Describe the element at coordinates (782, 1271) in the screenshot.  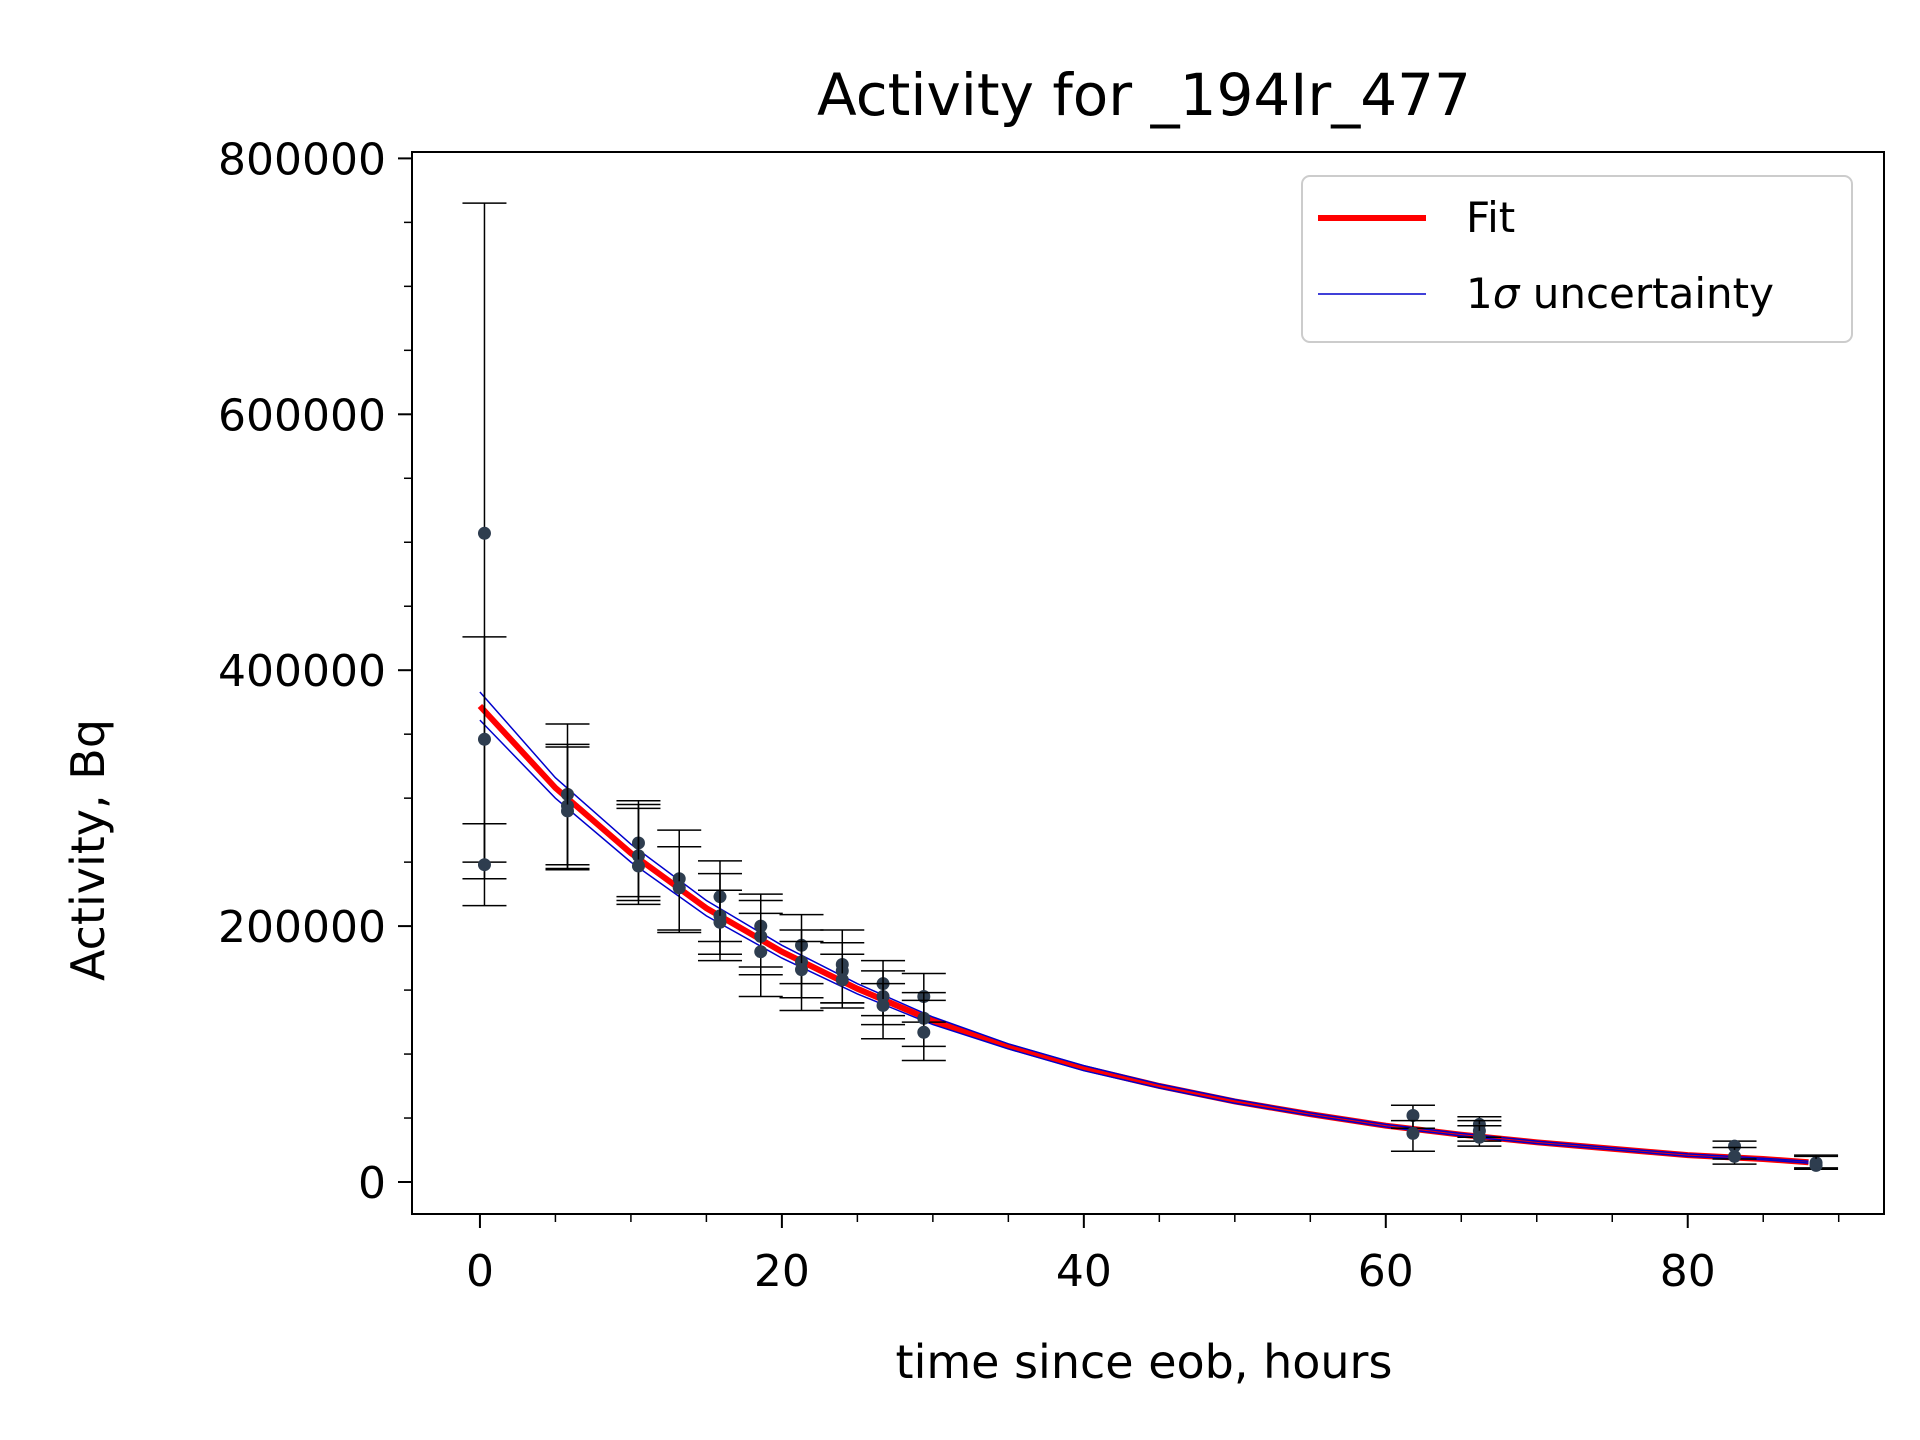
I see `x-tick-label: 20` at that location.